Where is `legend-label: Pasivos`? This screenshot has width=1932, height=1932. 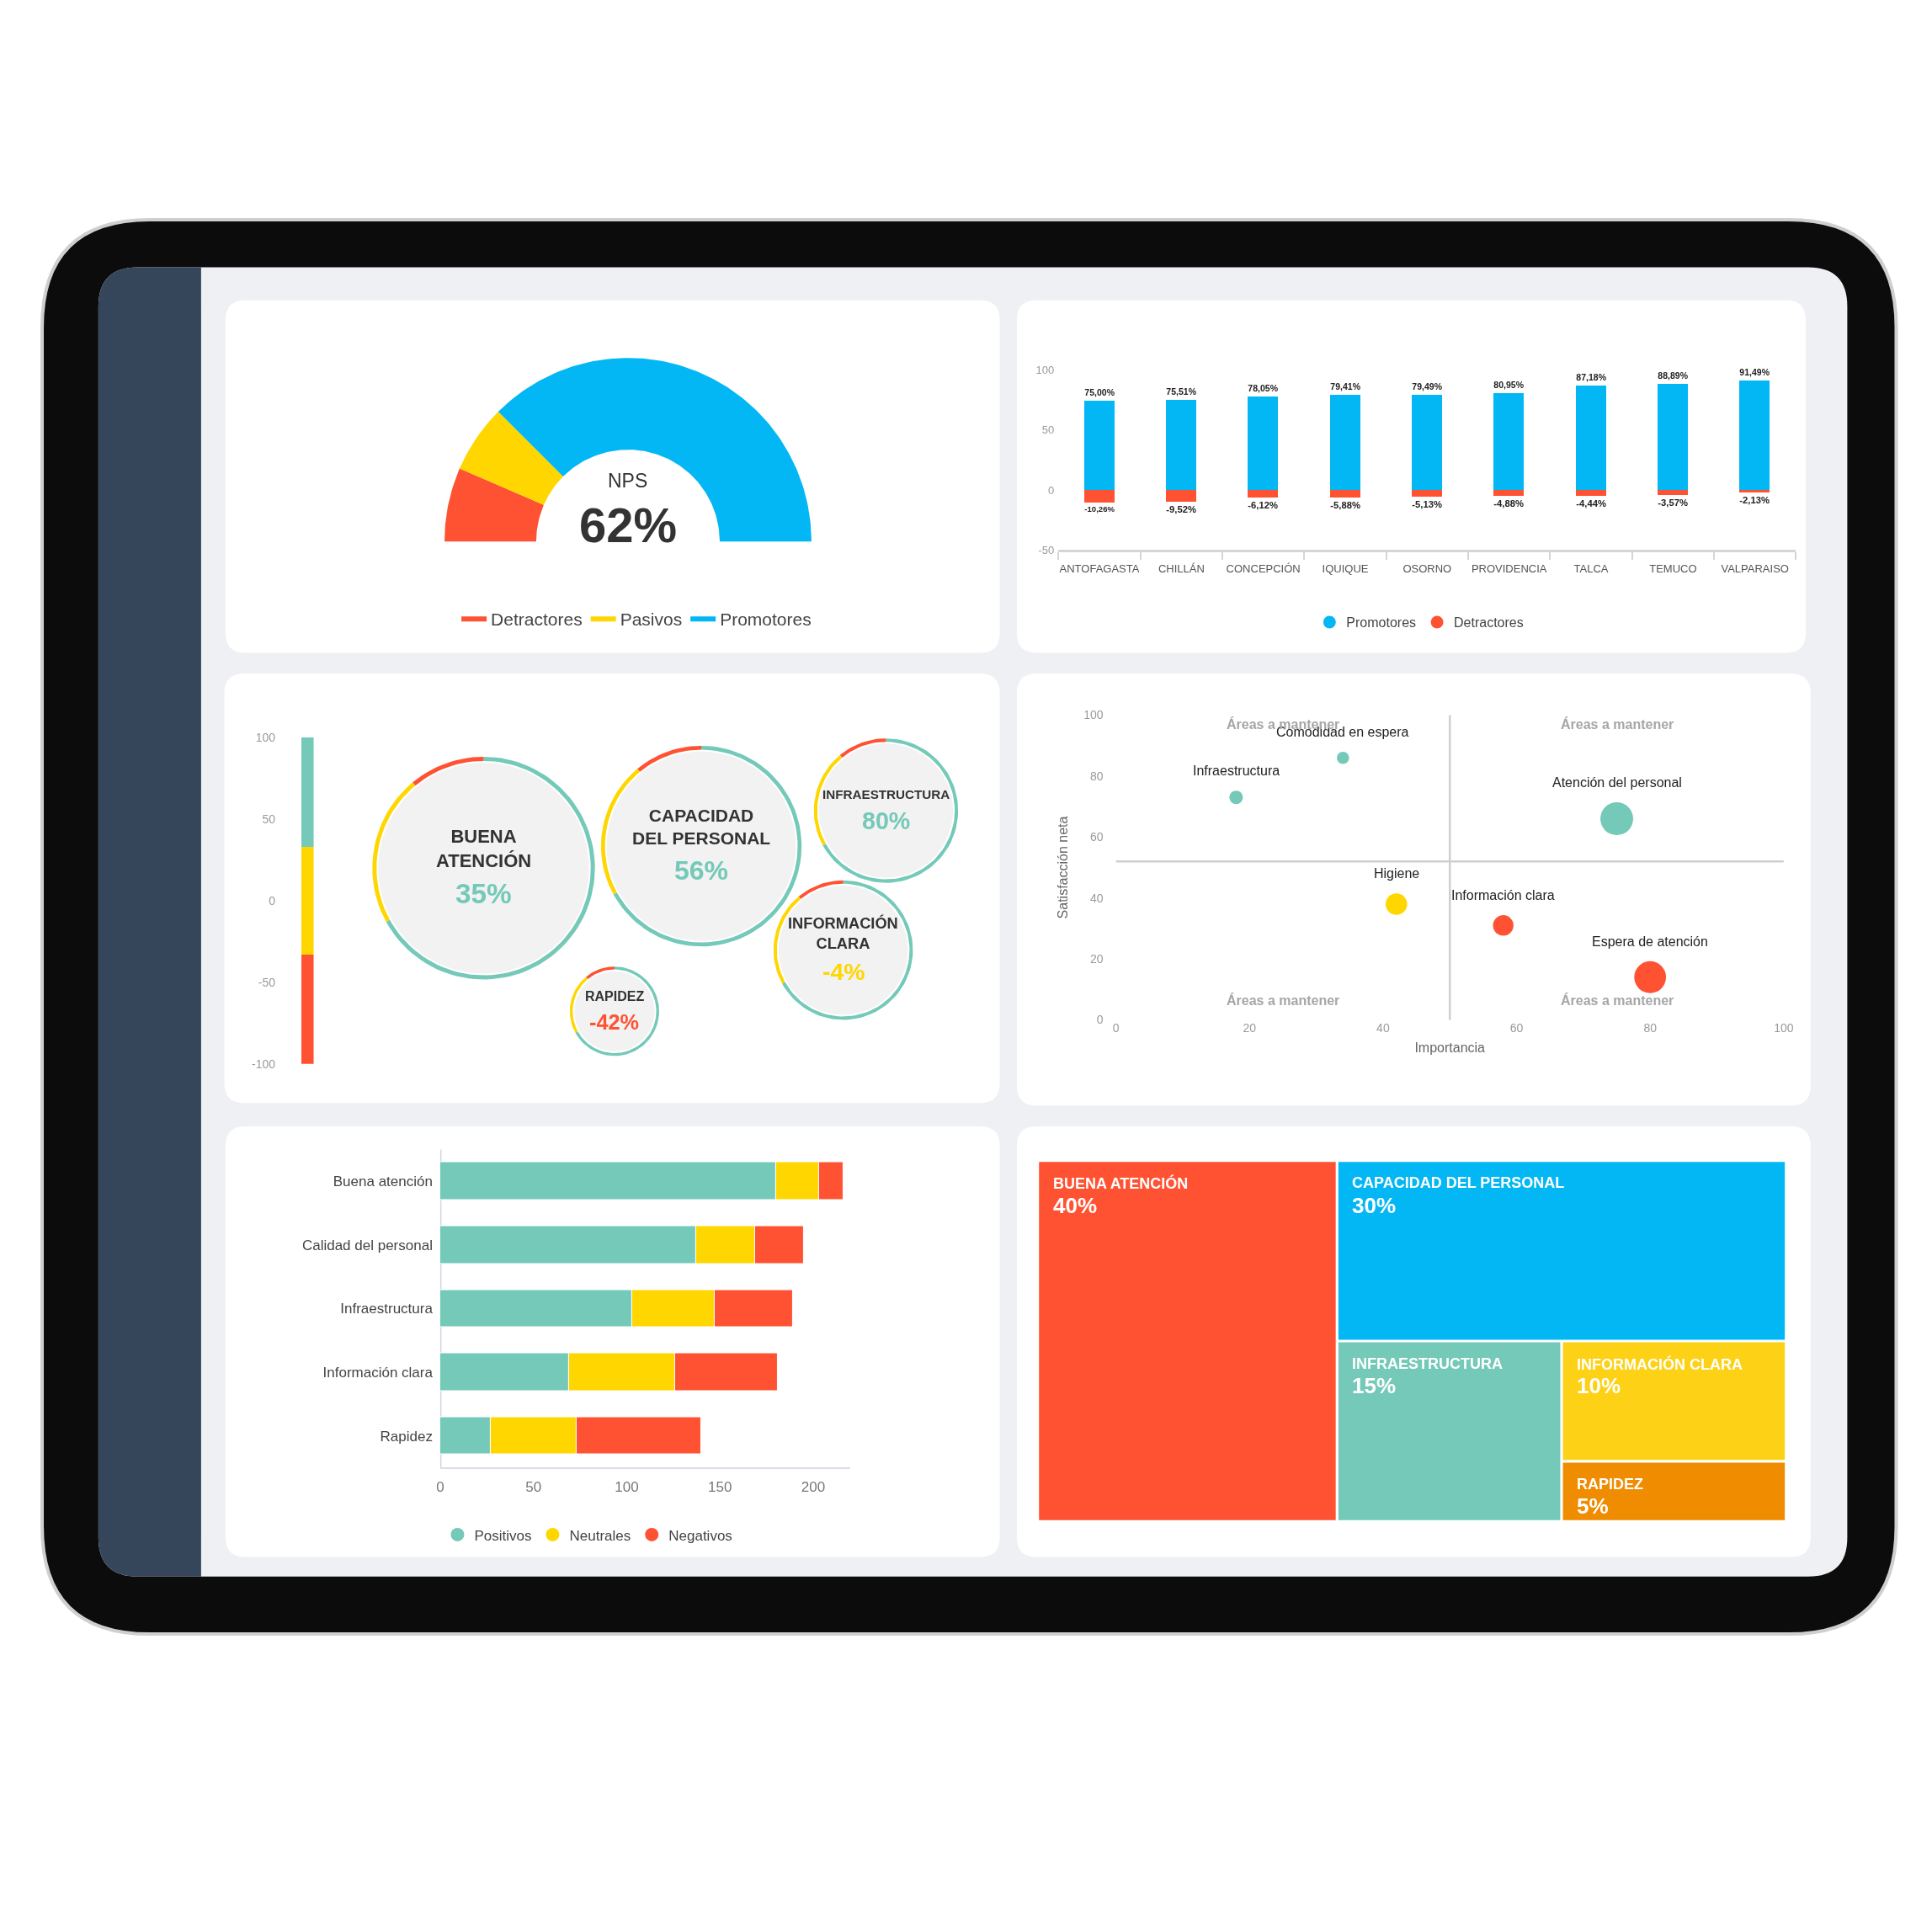 legend-label: Pasivos is located at coordinates (652, 619).